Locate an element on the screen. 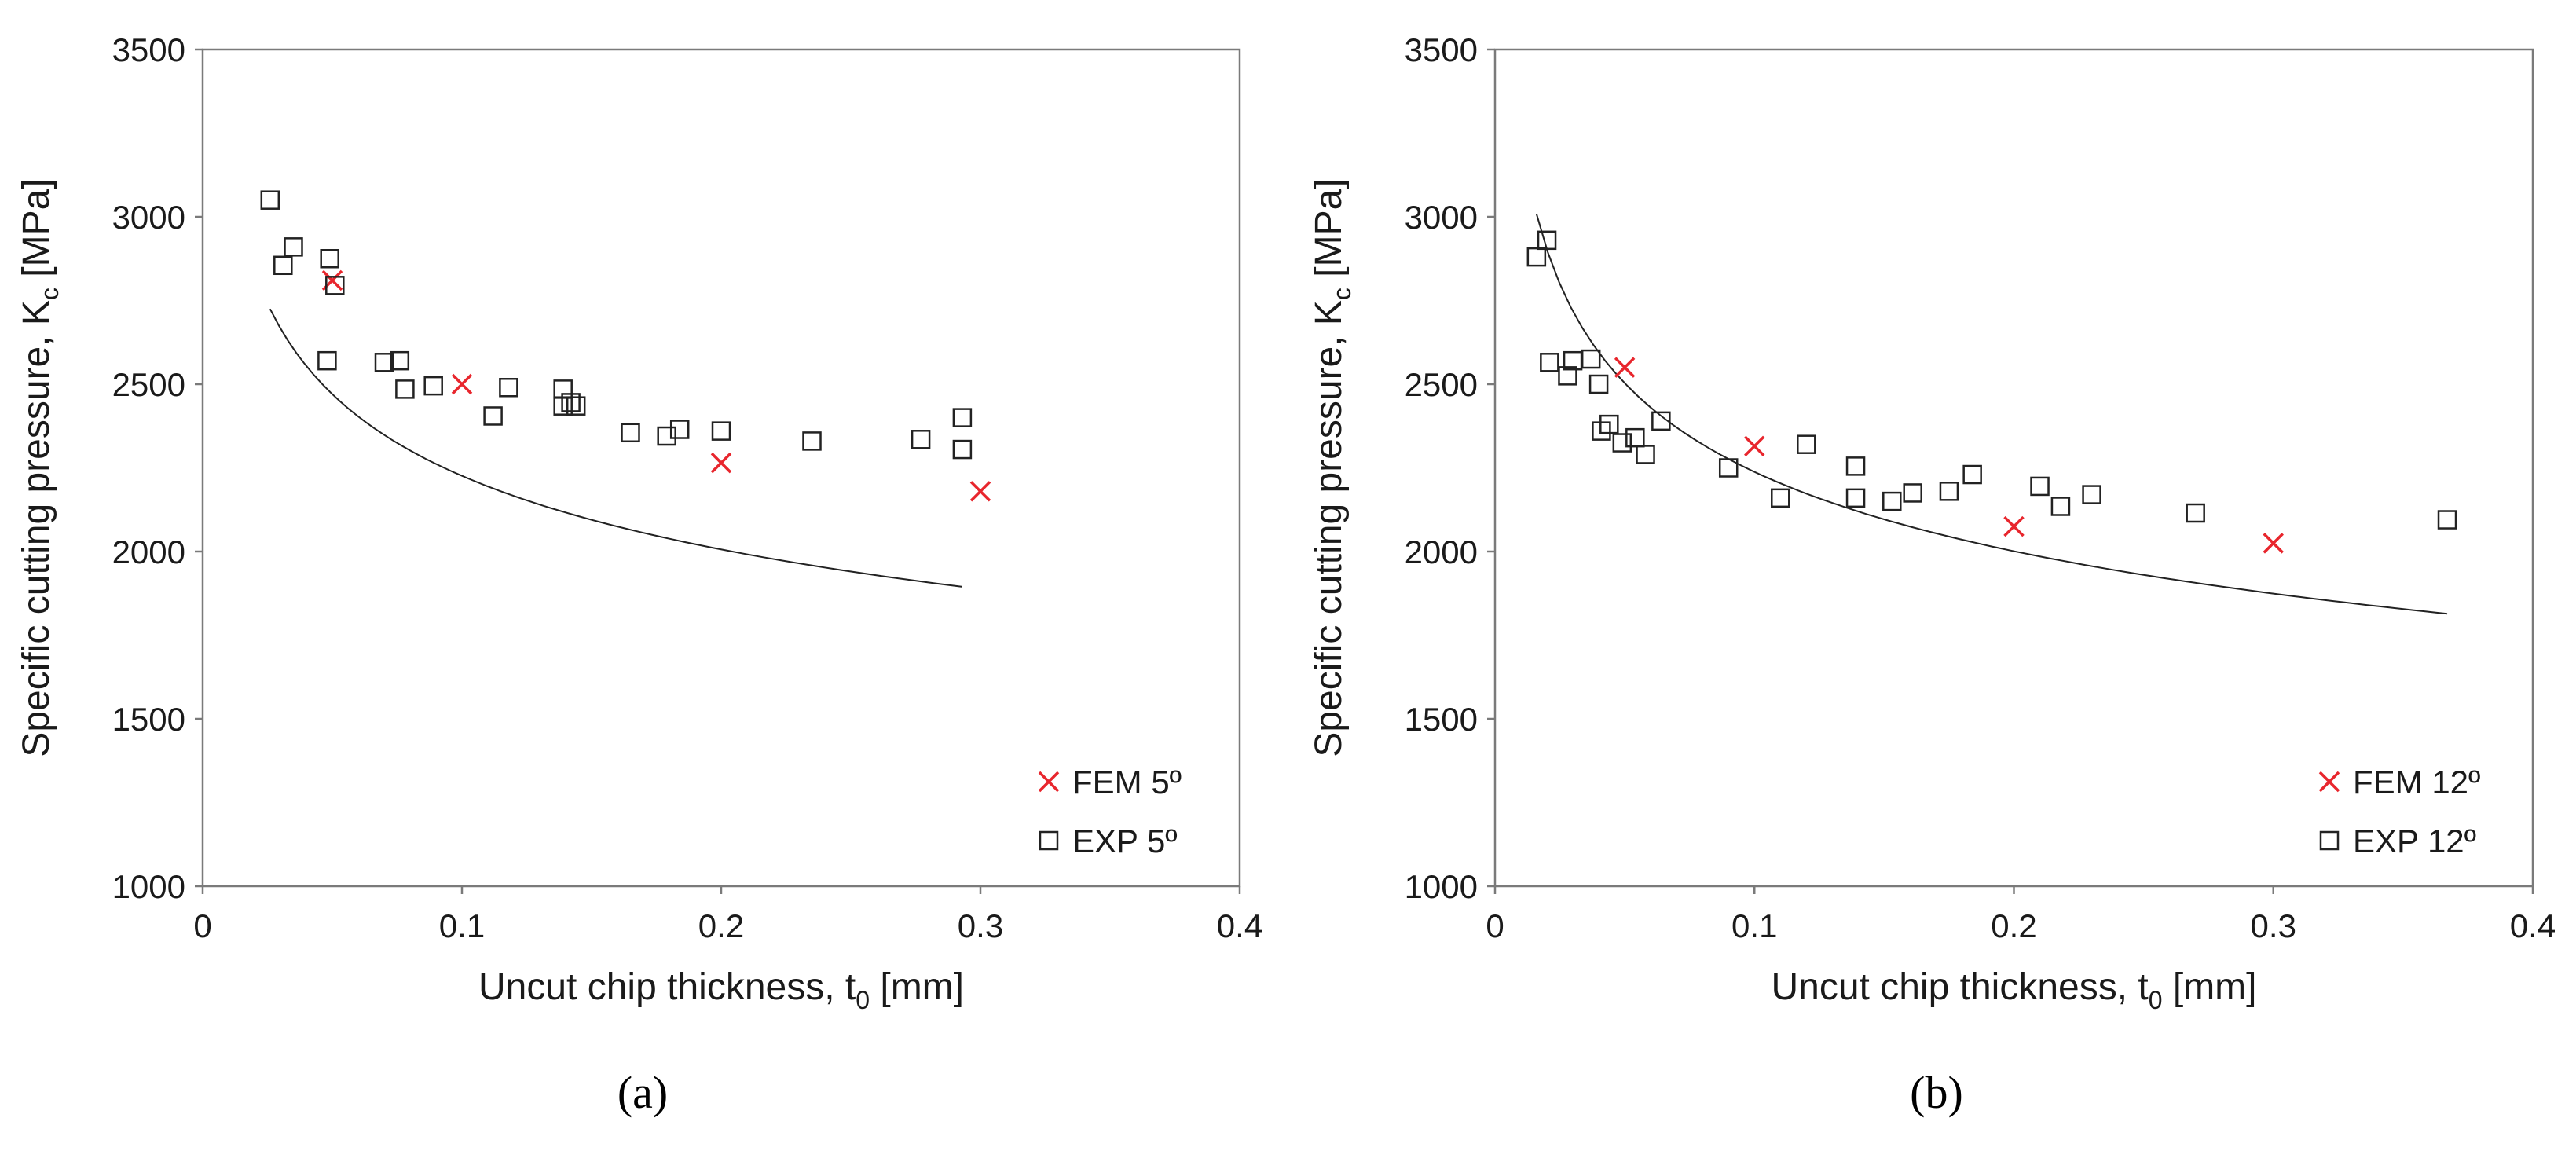 Image resolution: width=2576 pixels, height=1158 pixels. legend-label-exp-12: EXP 12º is located at coordinates (2414, 841).